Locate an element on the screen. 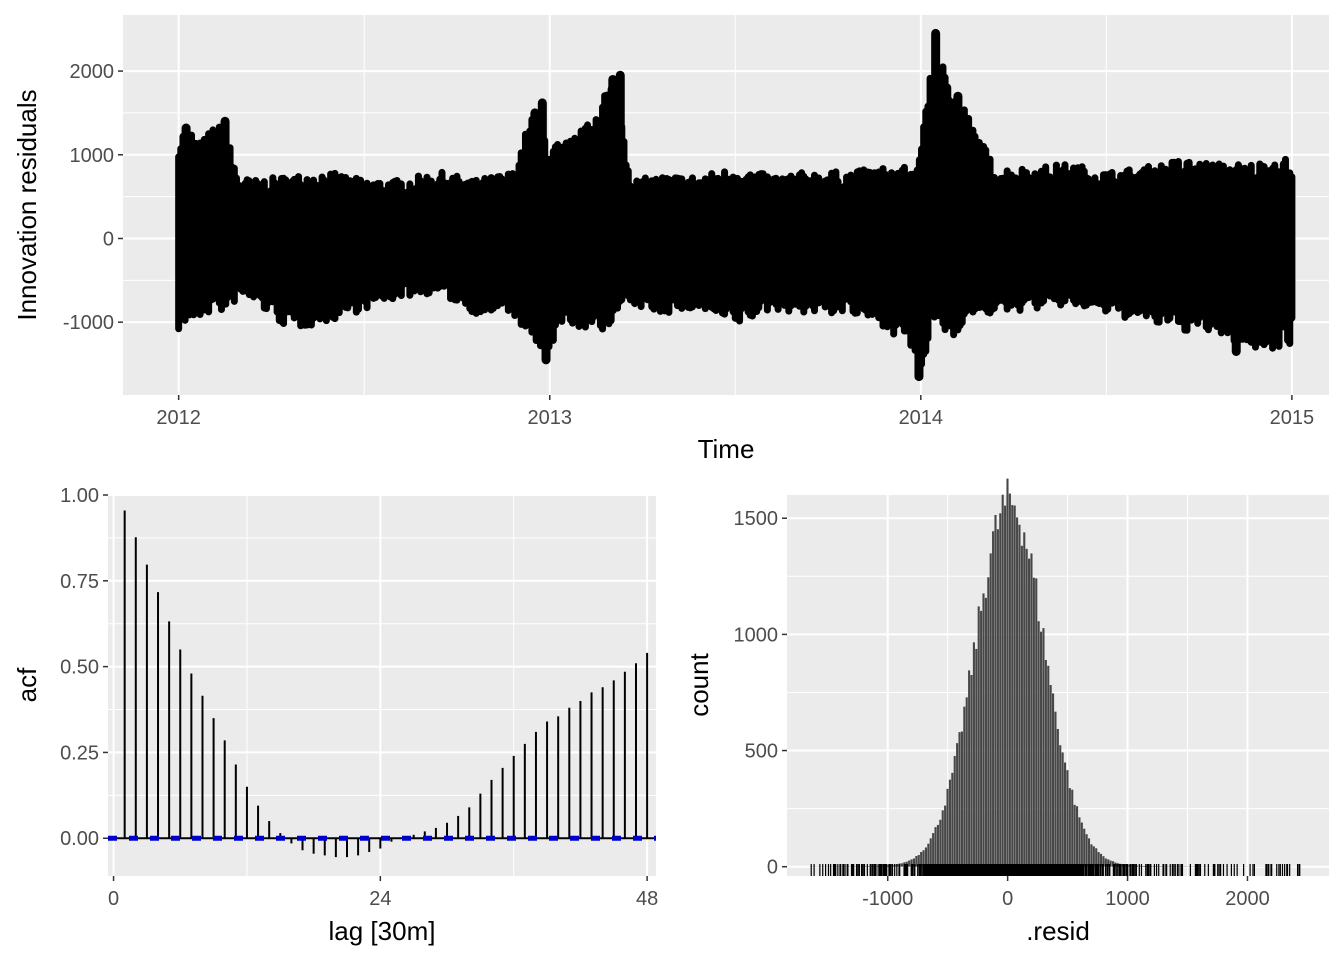 This screenshot has width=1344, height=960. histogram-y-tick-label: 1500 is located at coordinates (756, 519).